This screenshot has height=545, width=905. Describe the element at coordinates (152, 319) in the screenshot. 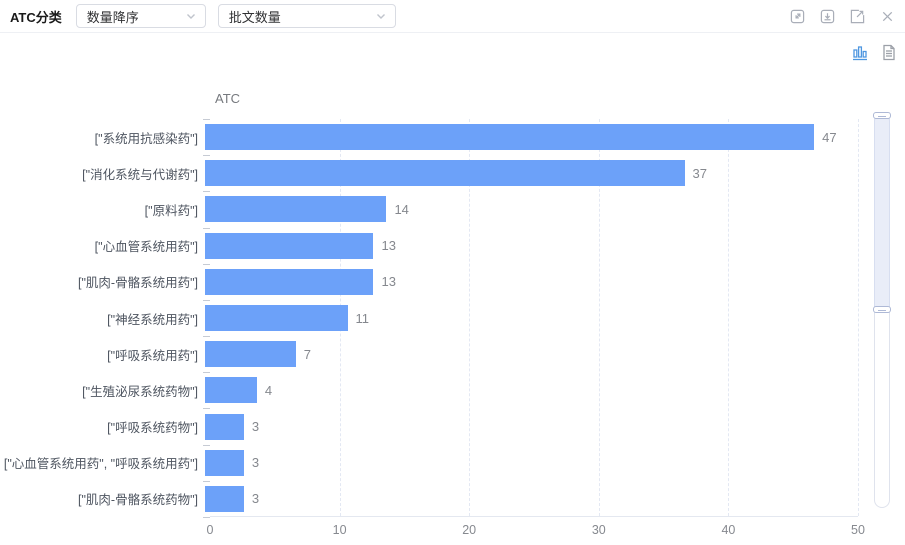

I see `category-label: ["神经系统用药"]` at that location.